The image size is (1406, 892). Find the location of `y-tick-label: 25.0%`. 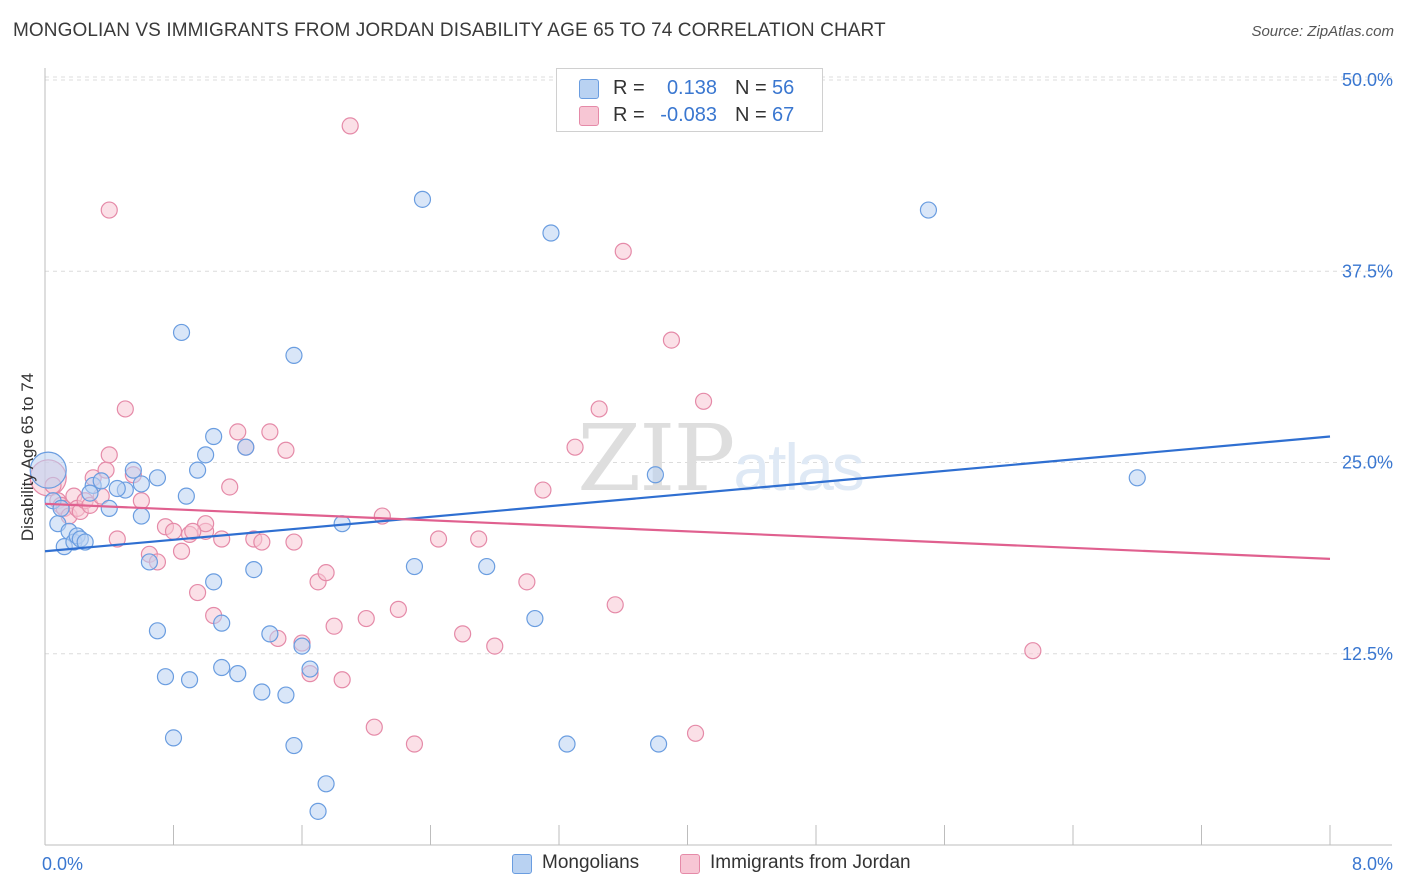

y-tick-label: 25.0% is located at coordinates (1367, 463).